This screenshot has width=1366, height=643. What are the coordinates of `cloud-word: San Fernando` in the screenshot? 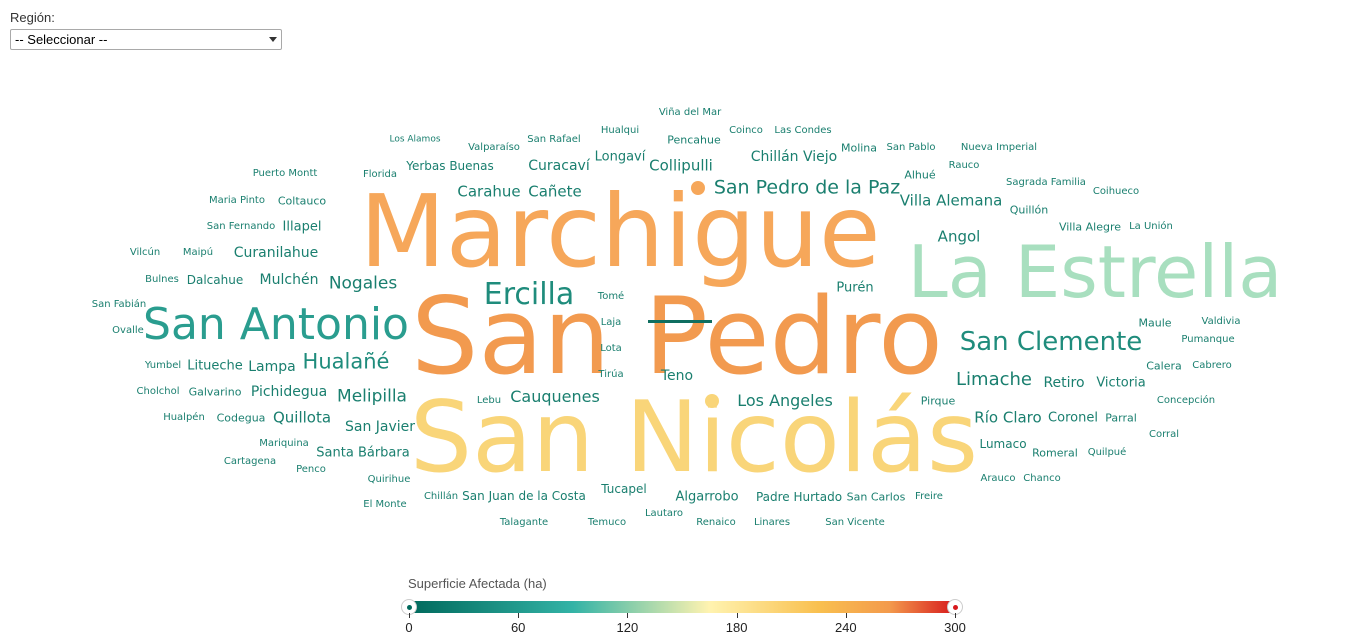 It's located at (241, 226).